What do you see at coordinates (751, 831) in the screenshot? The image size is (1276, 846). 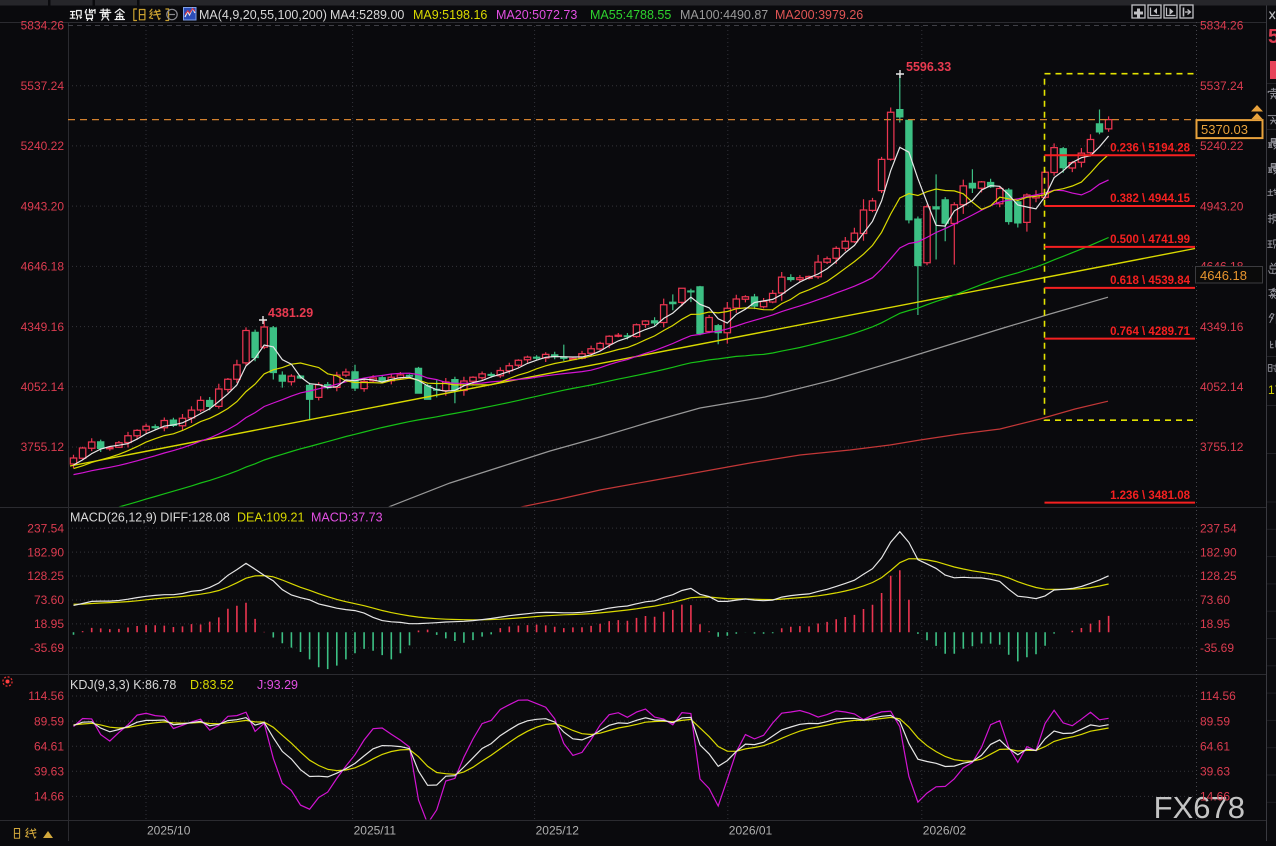 I see `svg-text: 2026/01` at bounding box center [751, 831].